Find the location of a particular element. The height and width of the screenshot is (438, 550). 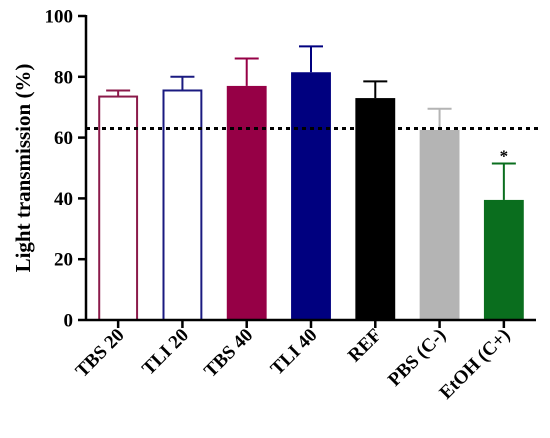

y-tick-label: 0 is located at coordinates (69, 321).